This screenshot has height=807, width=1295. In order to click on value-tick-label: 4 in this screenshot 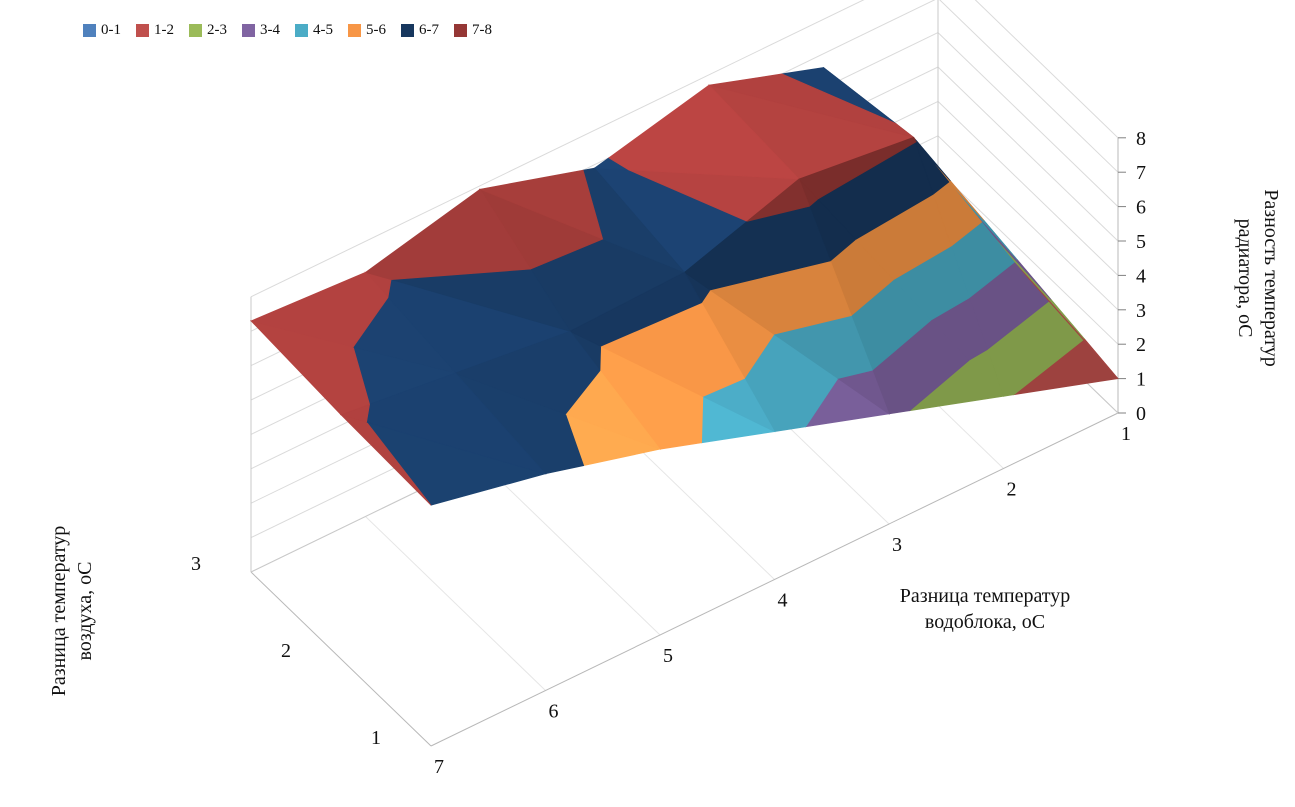, I will do `click(1141, 276)`.